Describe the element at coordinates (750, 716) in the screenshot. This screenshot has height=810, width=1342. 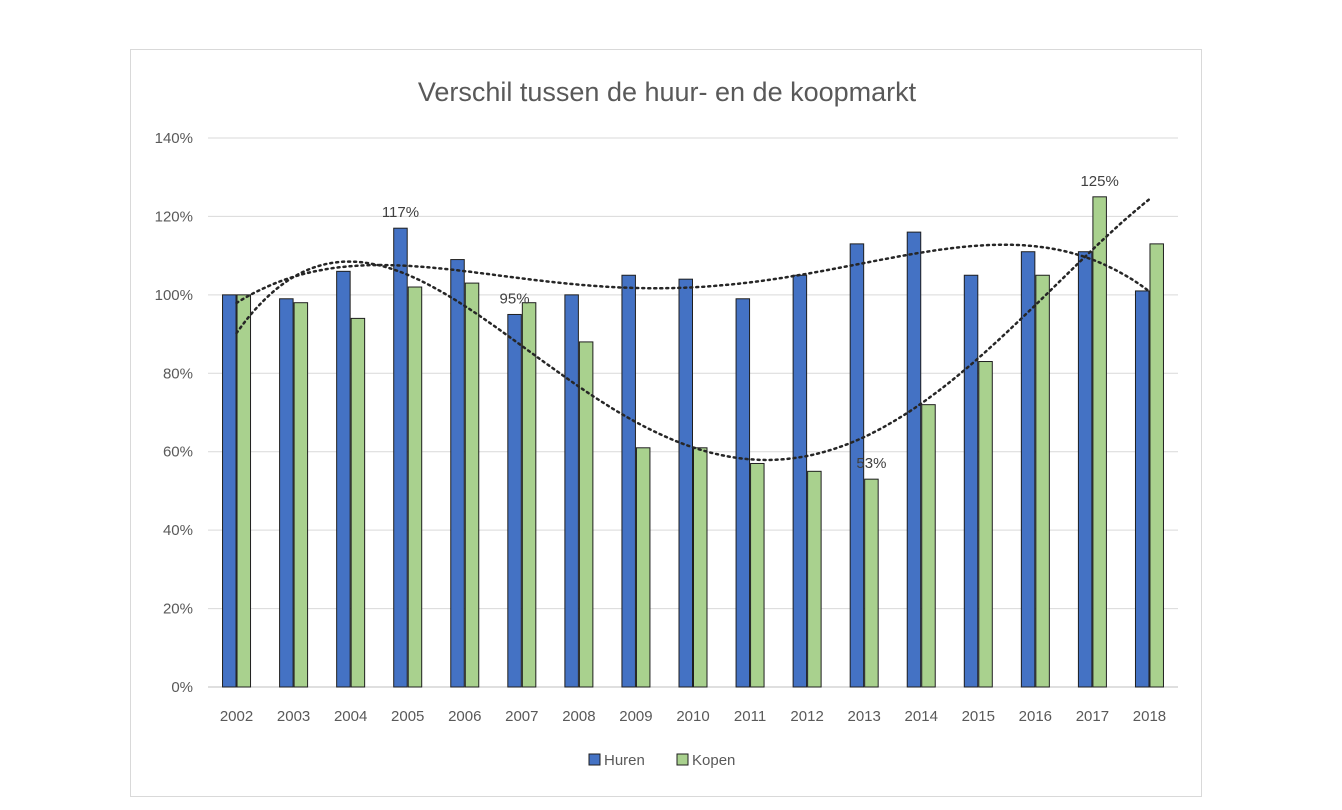
I see `x-tick-label: 2011` at that location.